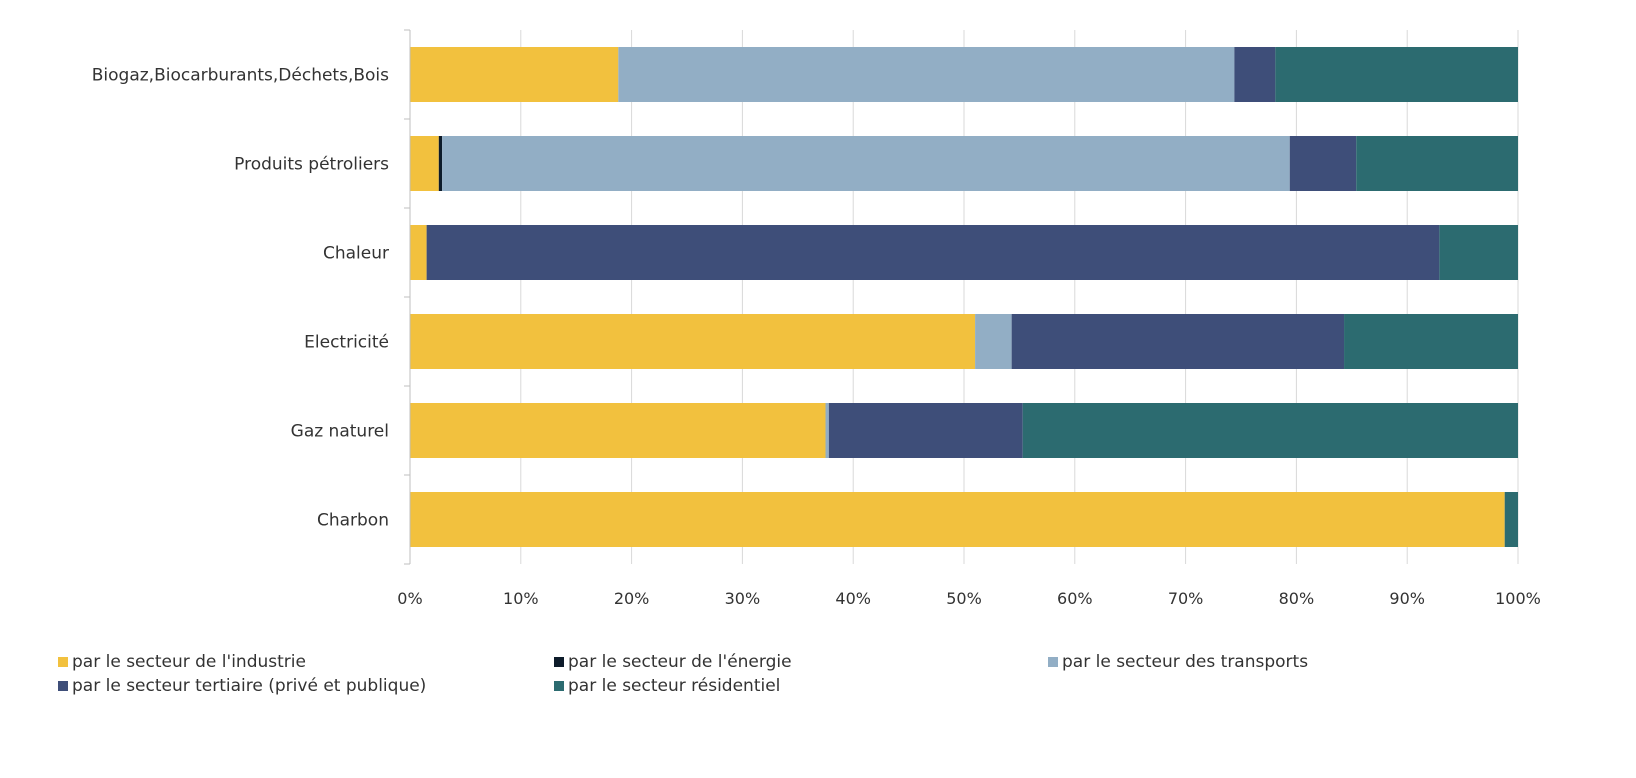 This screenshot has width=1636, height=778. What do you see at coordinates (1185, 662) in the screenshot?
I see `legend-label: par le secteur des transports` at bounding box center [1185, 662].